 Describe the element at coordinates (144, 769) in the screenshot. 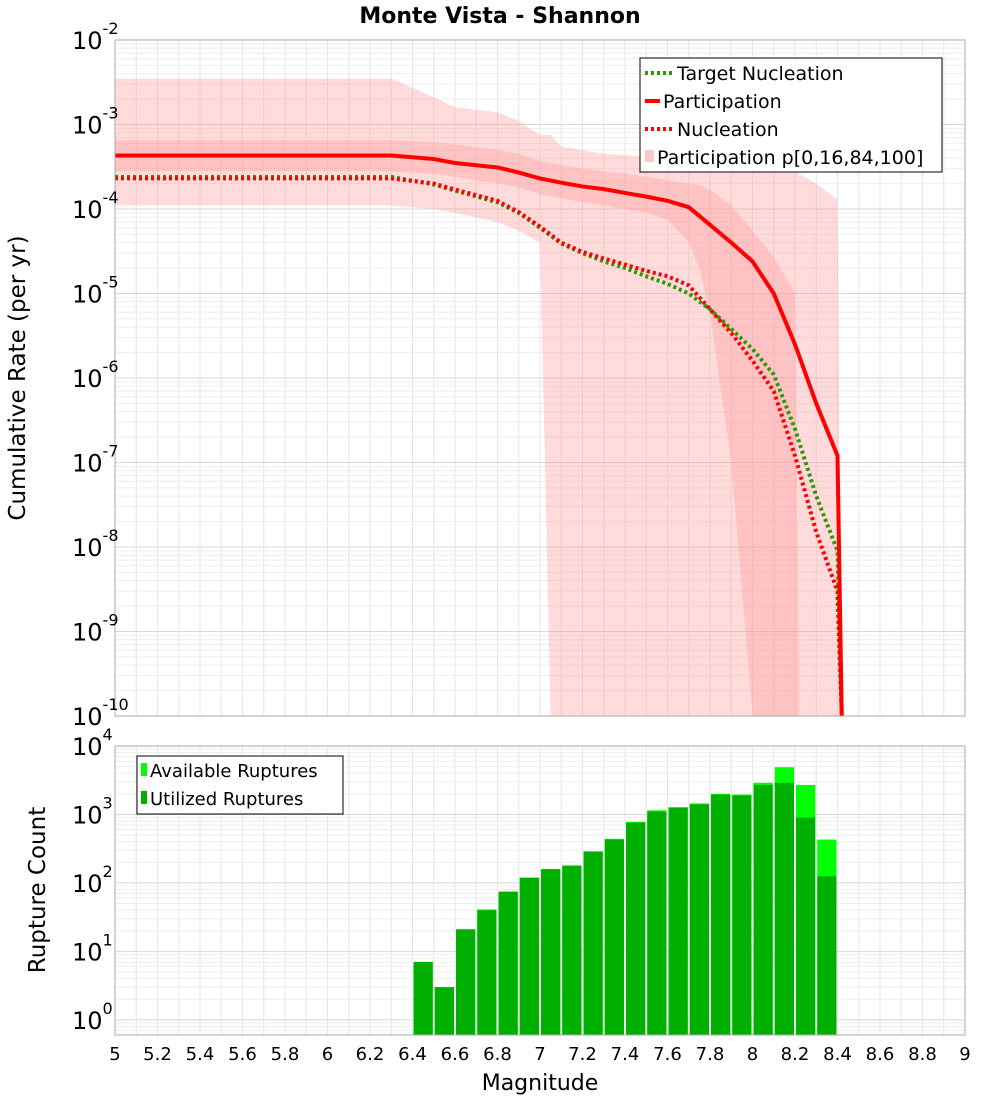

I see `legend-swatch-available-ruptures` at that location.